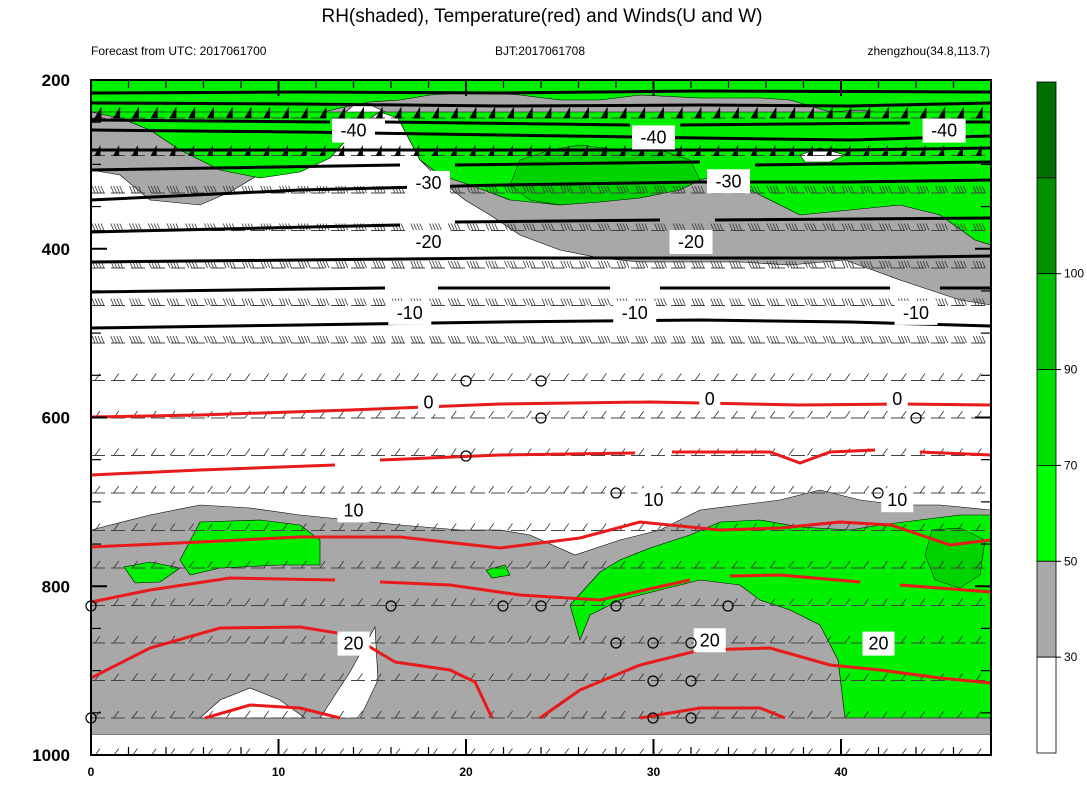 Image resolution: width=1087 pixels, height=806 pixels. Describe the element at coordinates (410, 313) in the screenshot. I see `svg-text: -10` at that location.